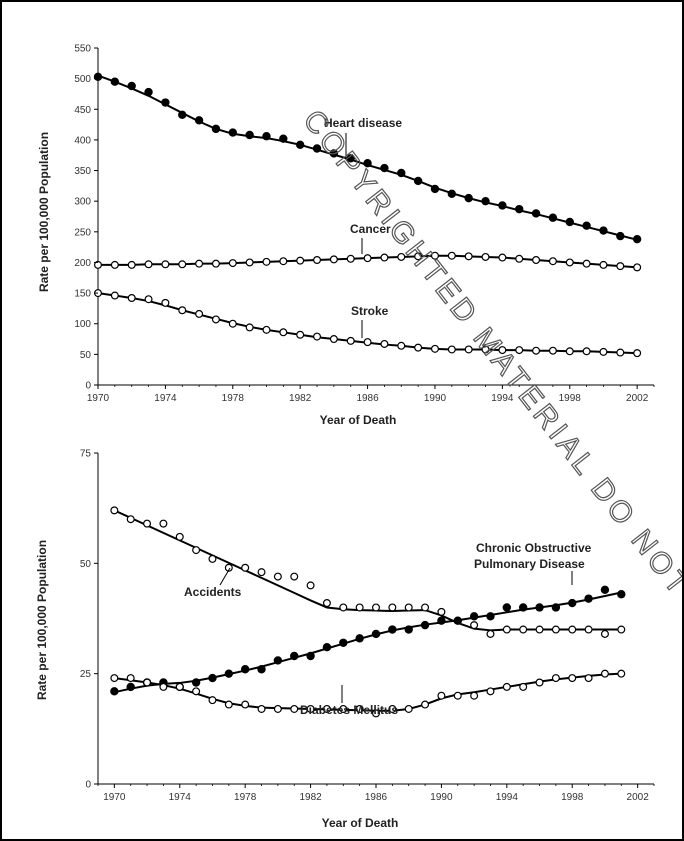  I want to click on chart-bottom-x-tick-label: 1978, so click(245, 797).